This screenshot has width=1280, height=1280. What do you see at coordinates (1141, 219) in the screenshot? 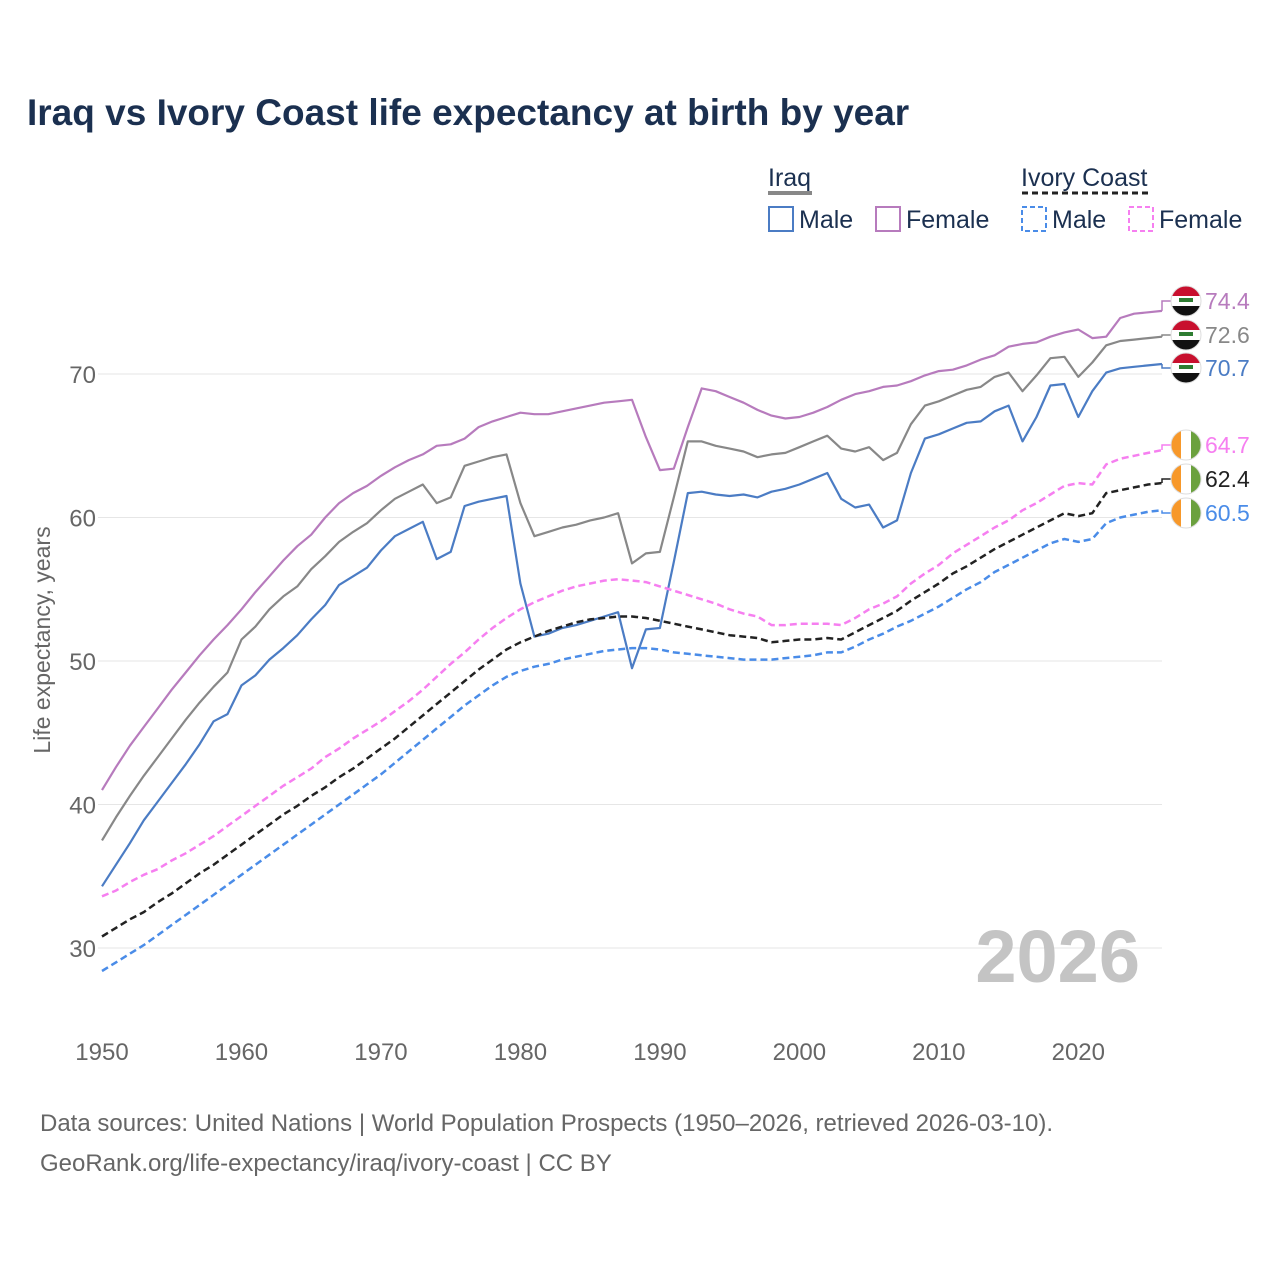
I see `legend-ivory-female-swatch` at bounding box center [1141, 219].